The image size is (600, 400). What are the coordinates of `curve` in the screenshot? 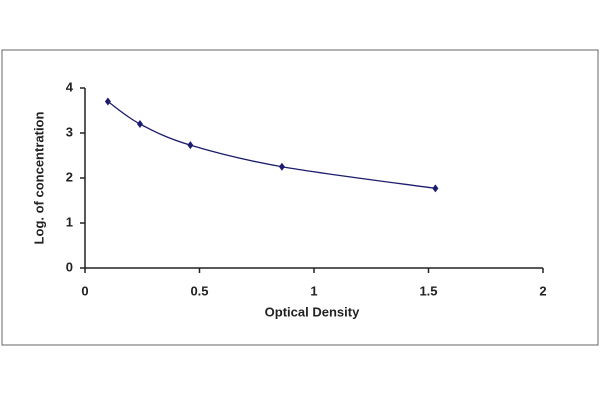 It's located at (271, 144).